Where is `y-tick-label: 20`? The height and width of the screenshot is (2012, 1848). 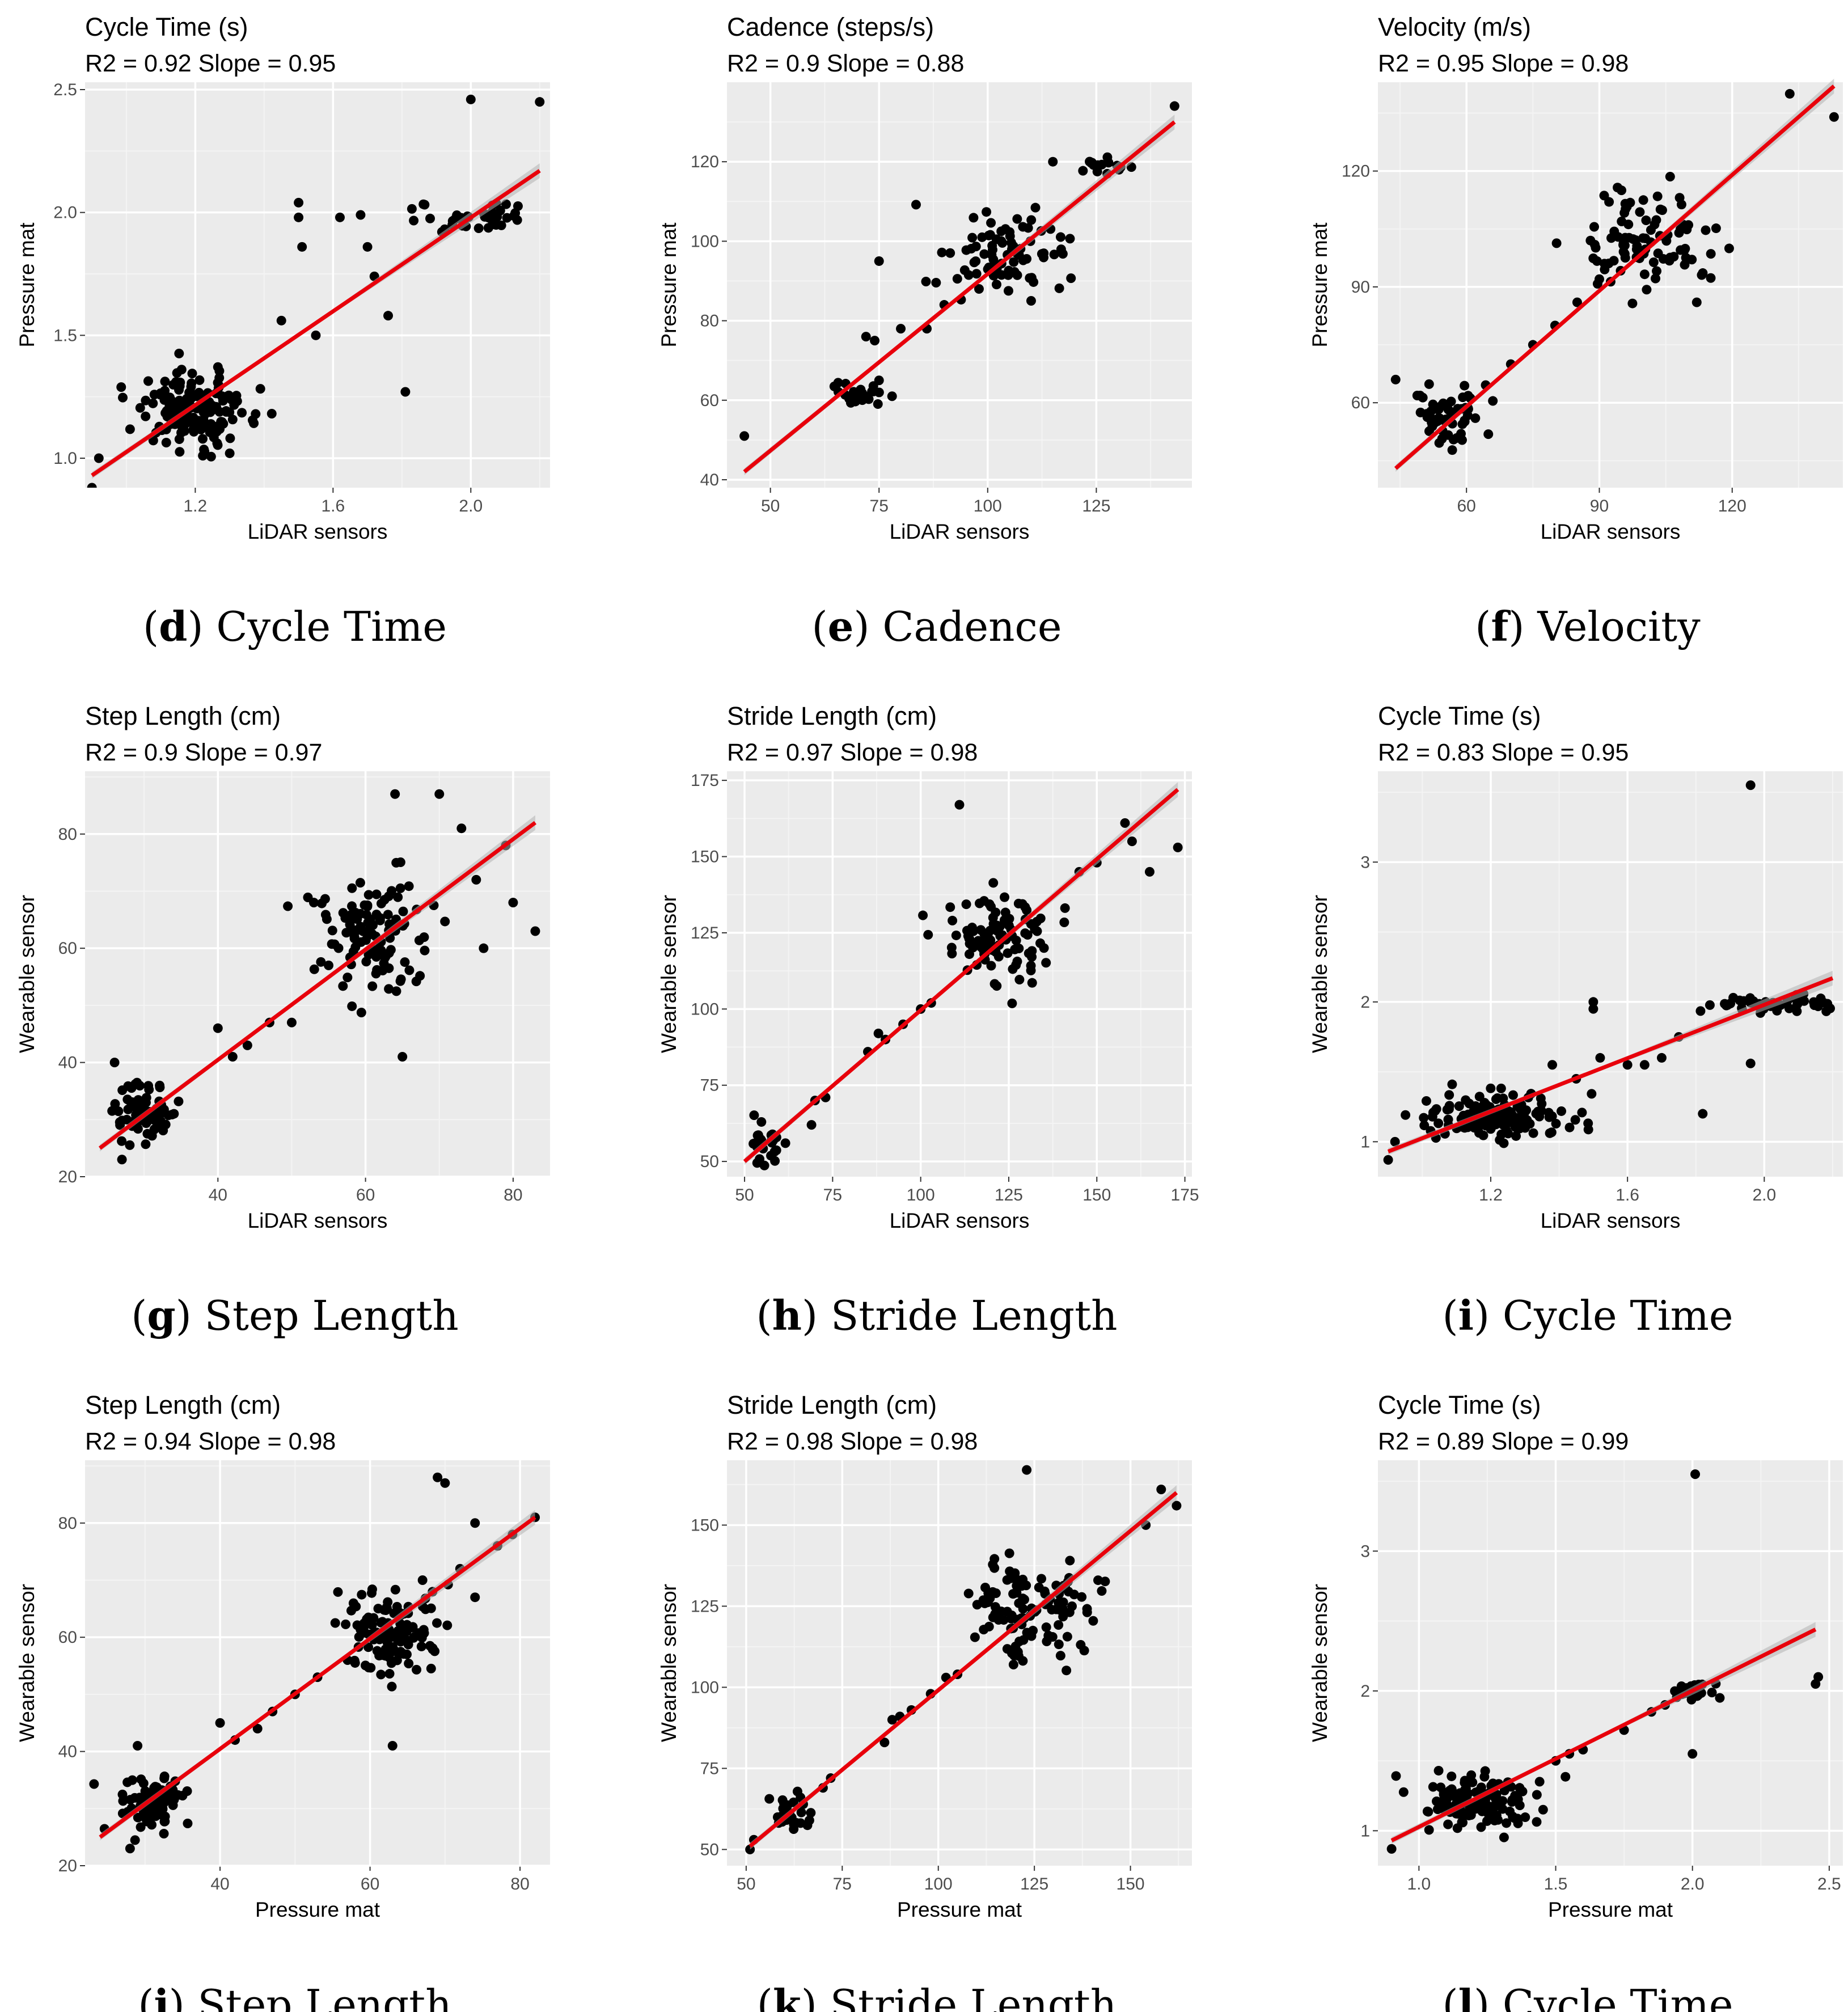
y-tick-label: 20 is located at coordinates (67, 1177).